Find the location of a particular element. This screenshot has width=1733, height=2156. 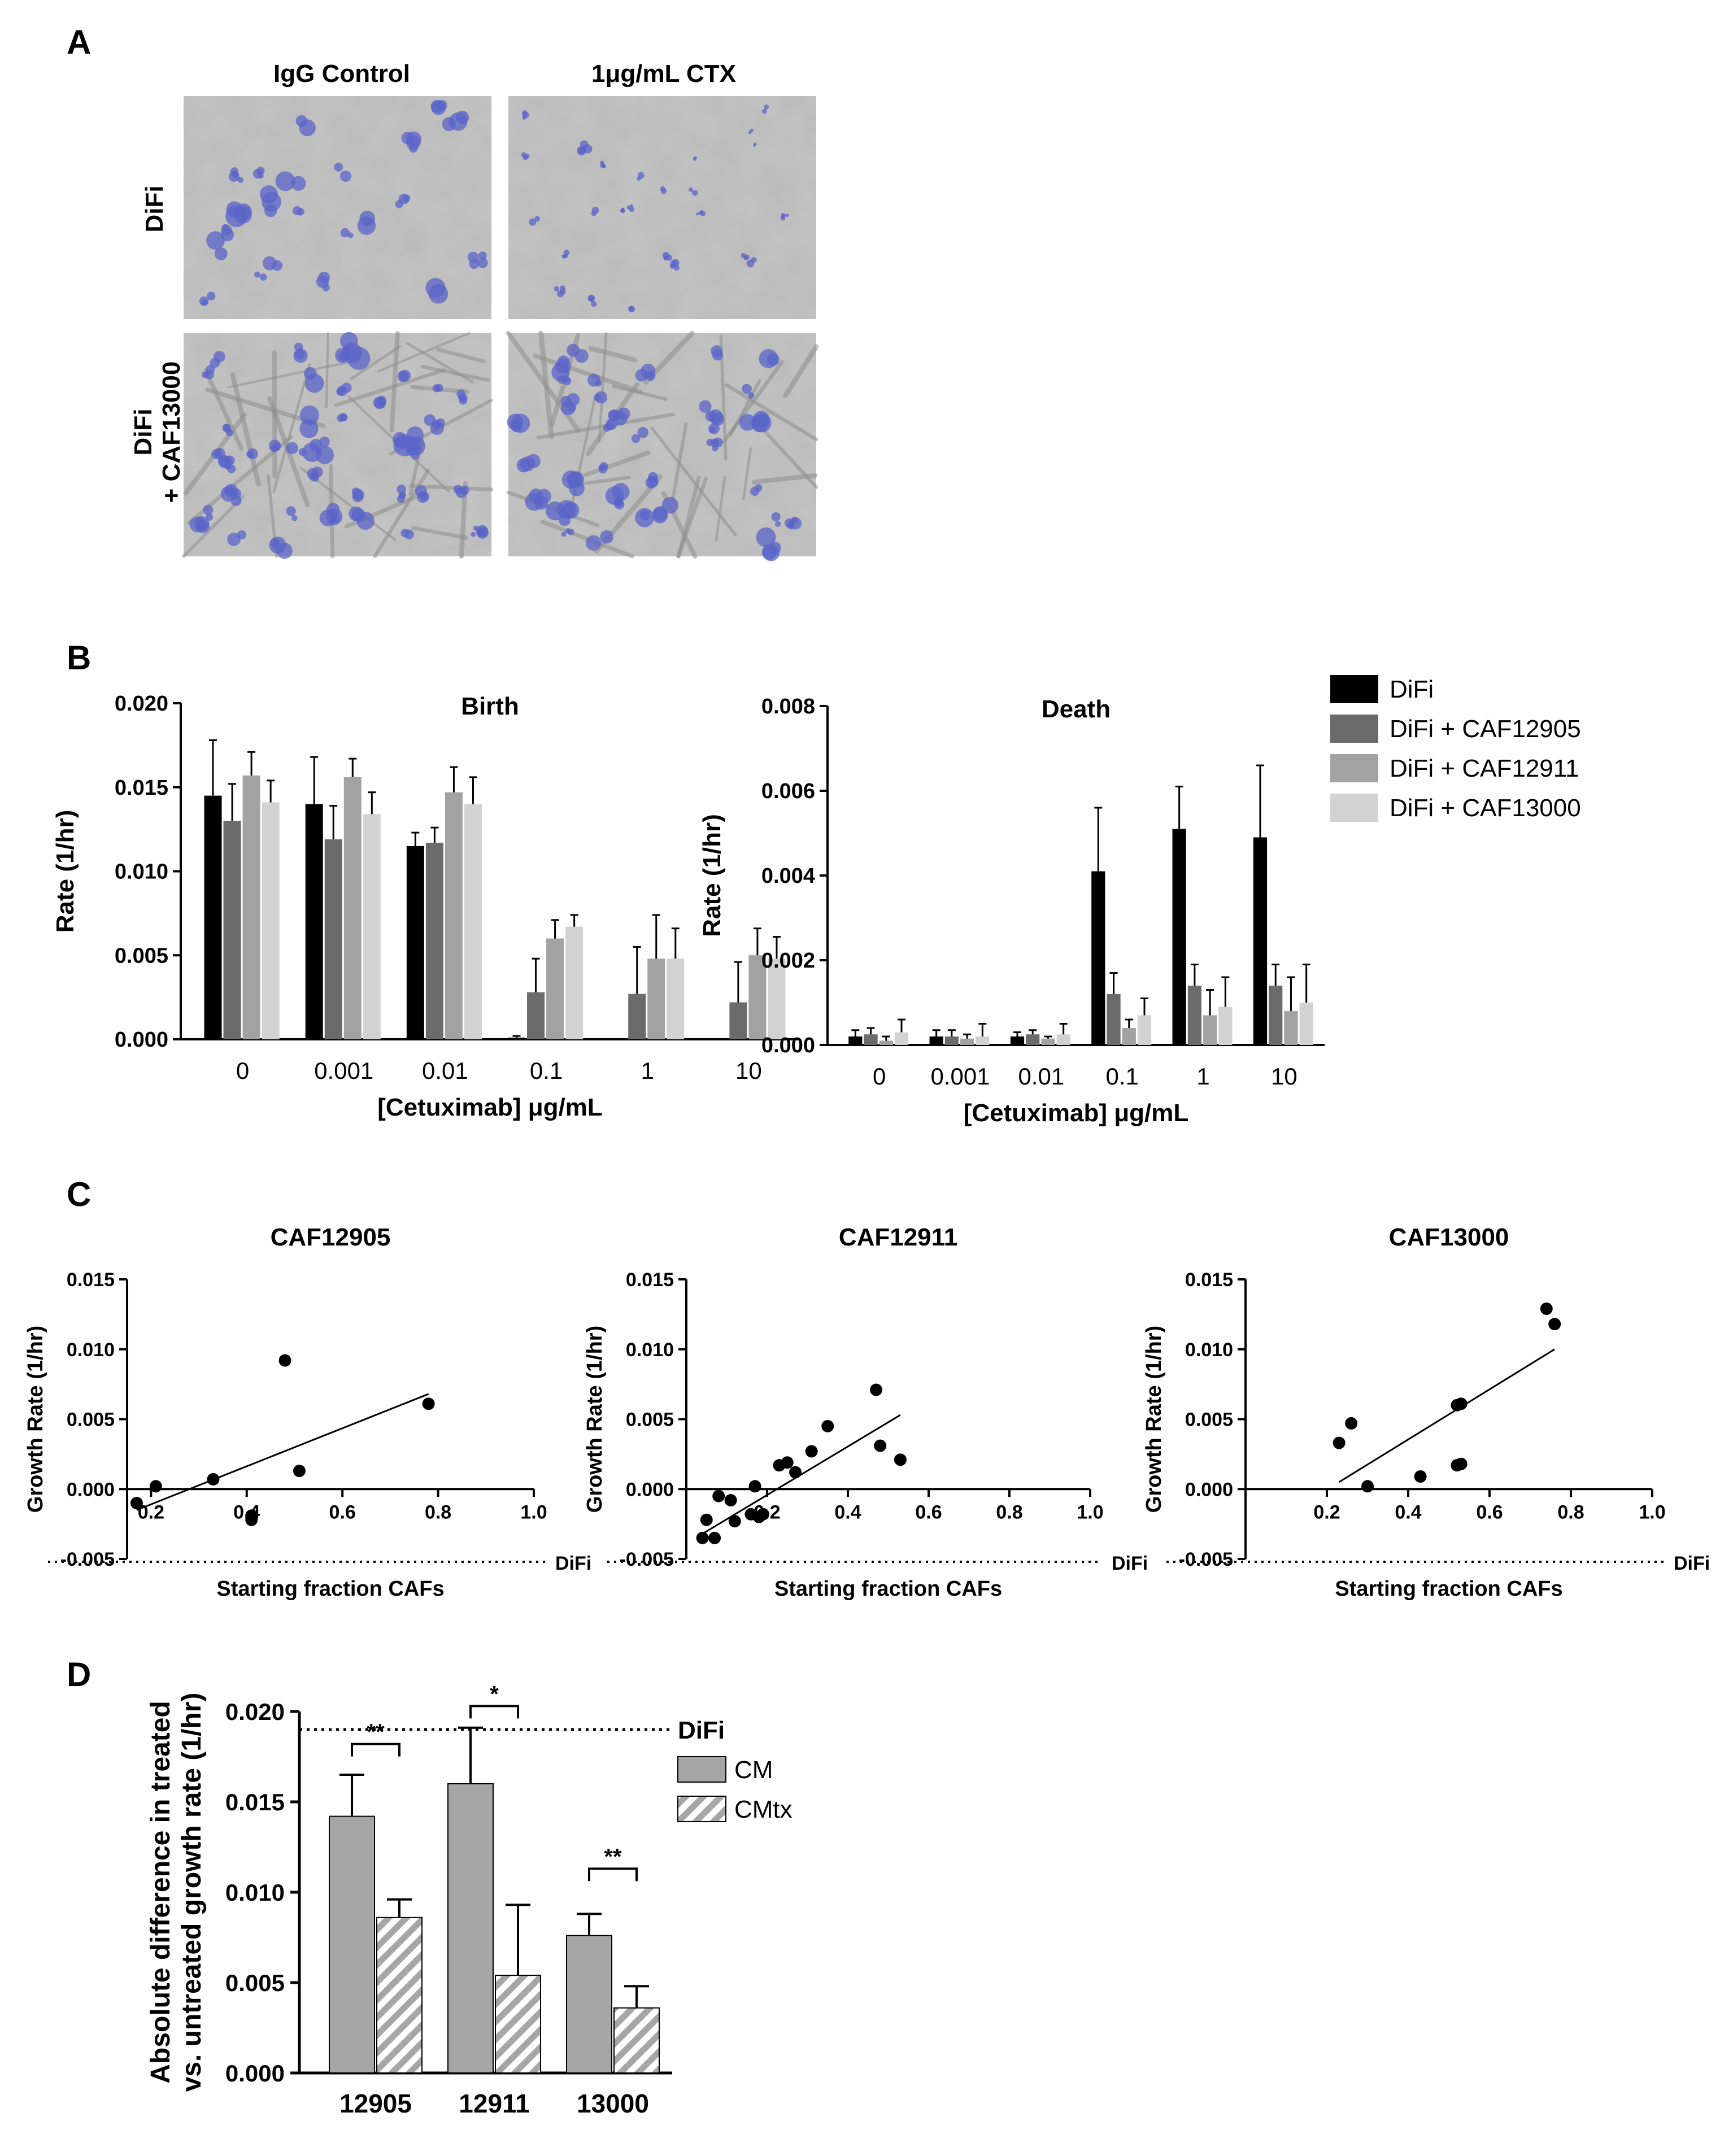

chart-title: CAF13000 is located at coordinates (1449, 1237).